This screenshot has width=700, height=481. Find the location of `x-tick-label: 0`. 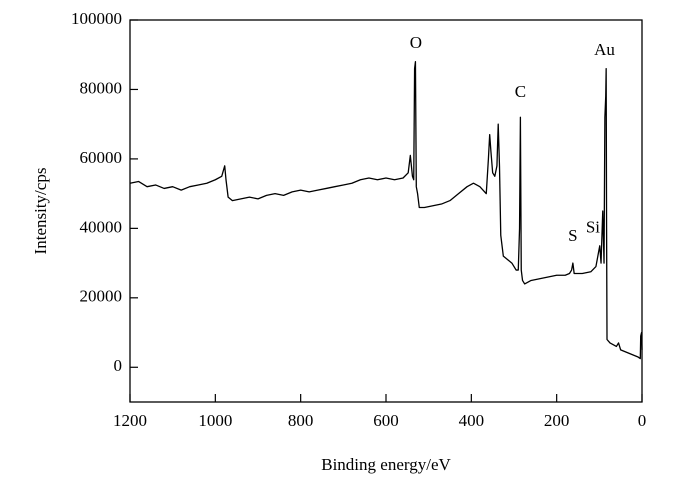

x-tick-label: 0 is located at coordinates (642, 420).